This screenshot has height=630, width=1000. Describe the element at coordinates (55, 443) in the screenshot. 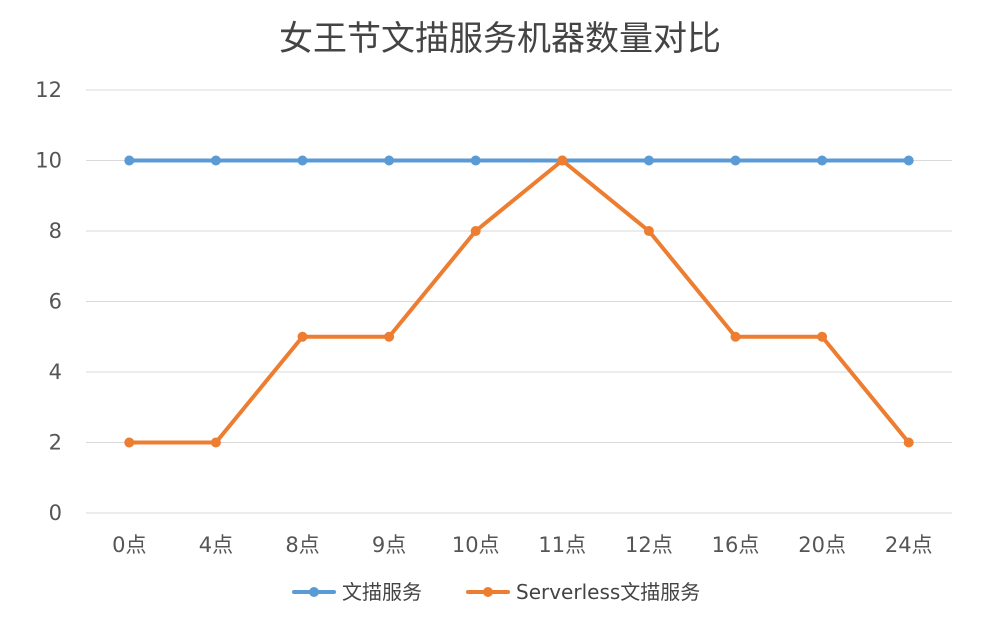

I see `y-tick-label: 2` at that location.